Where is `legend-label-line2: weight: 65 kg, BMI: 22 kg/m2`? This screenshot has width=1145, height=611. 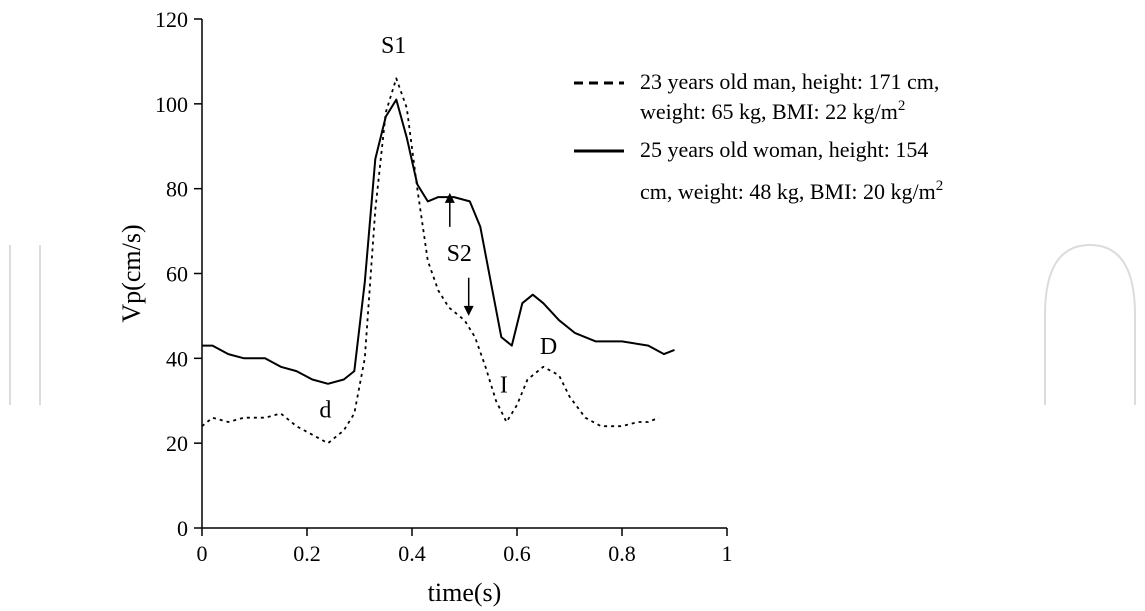
legend-label-line2: weight: 65 kg, BMI: 22 kg/m2 is located at coordinates (772, 111).